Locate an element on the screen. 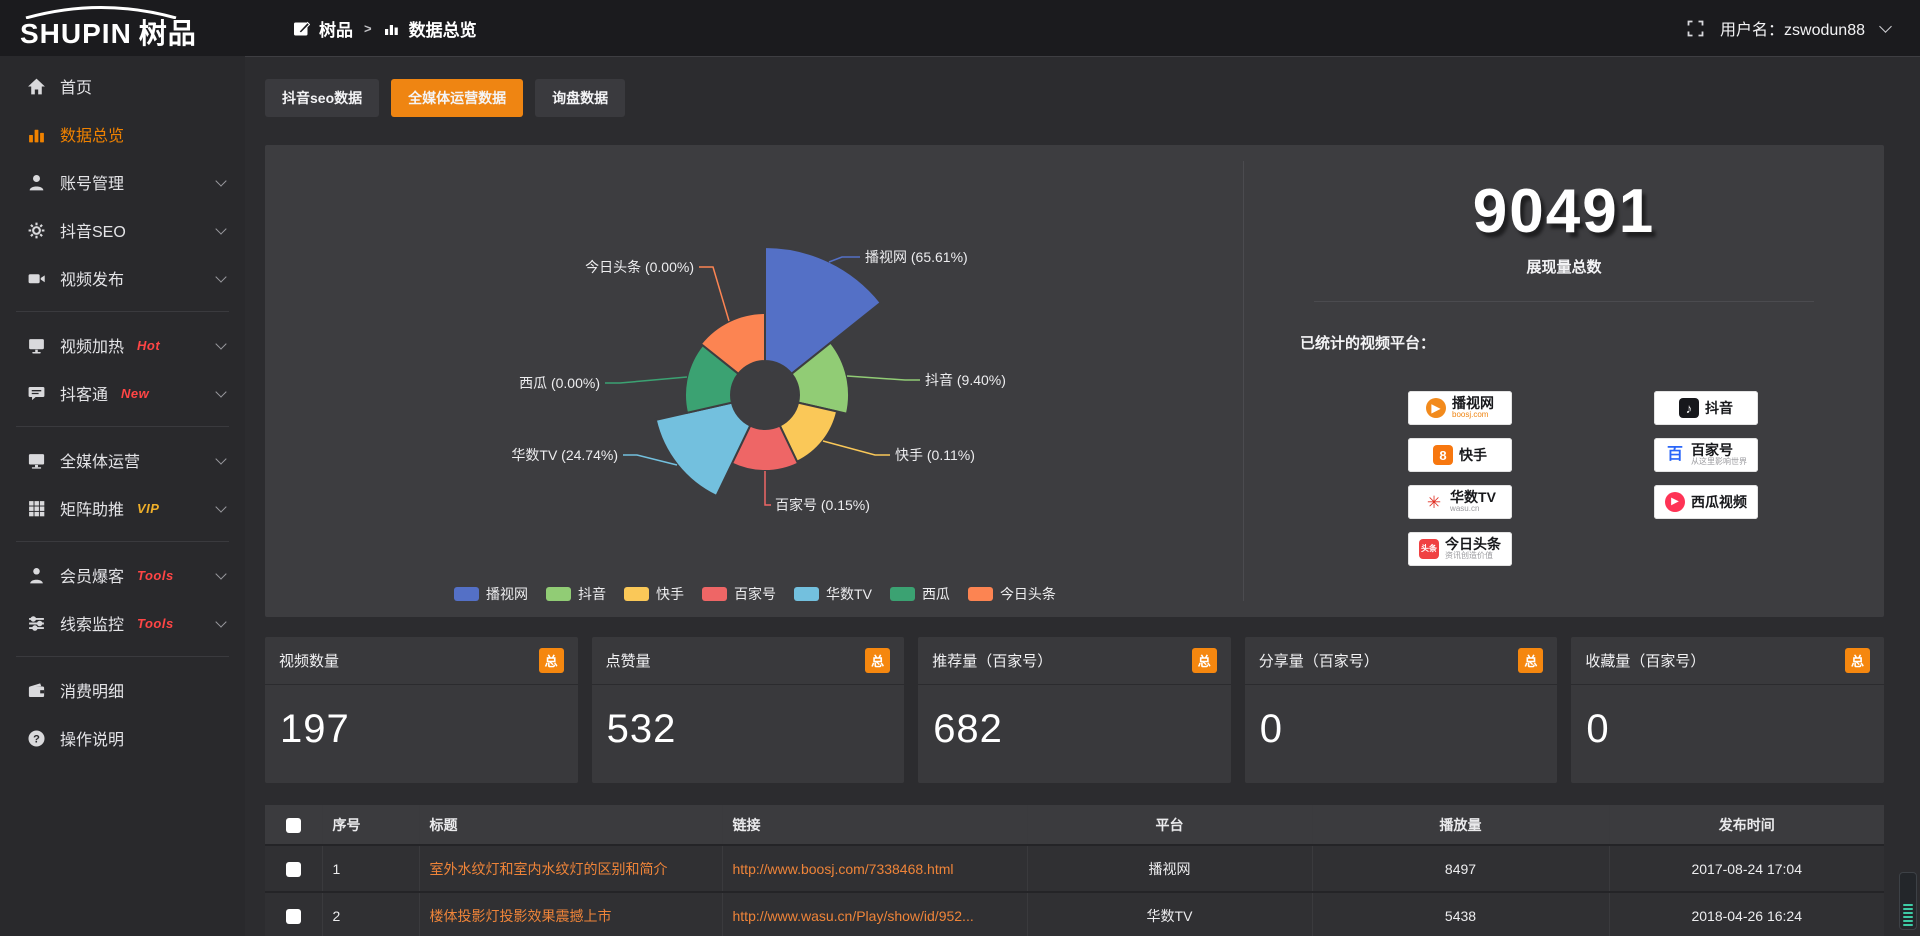 Image resolution: width=1920 pixels, height=936 pixels. pie-slice-抖音 is located at coordinates (820, 378).